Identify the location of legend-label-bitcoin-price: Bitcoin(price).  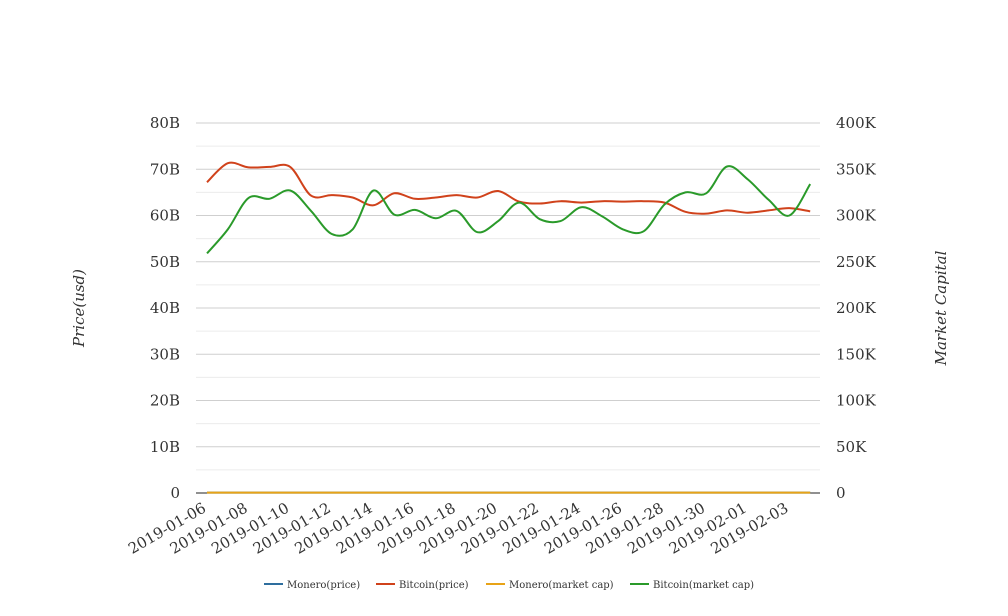
(434, 585).